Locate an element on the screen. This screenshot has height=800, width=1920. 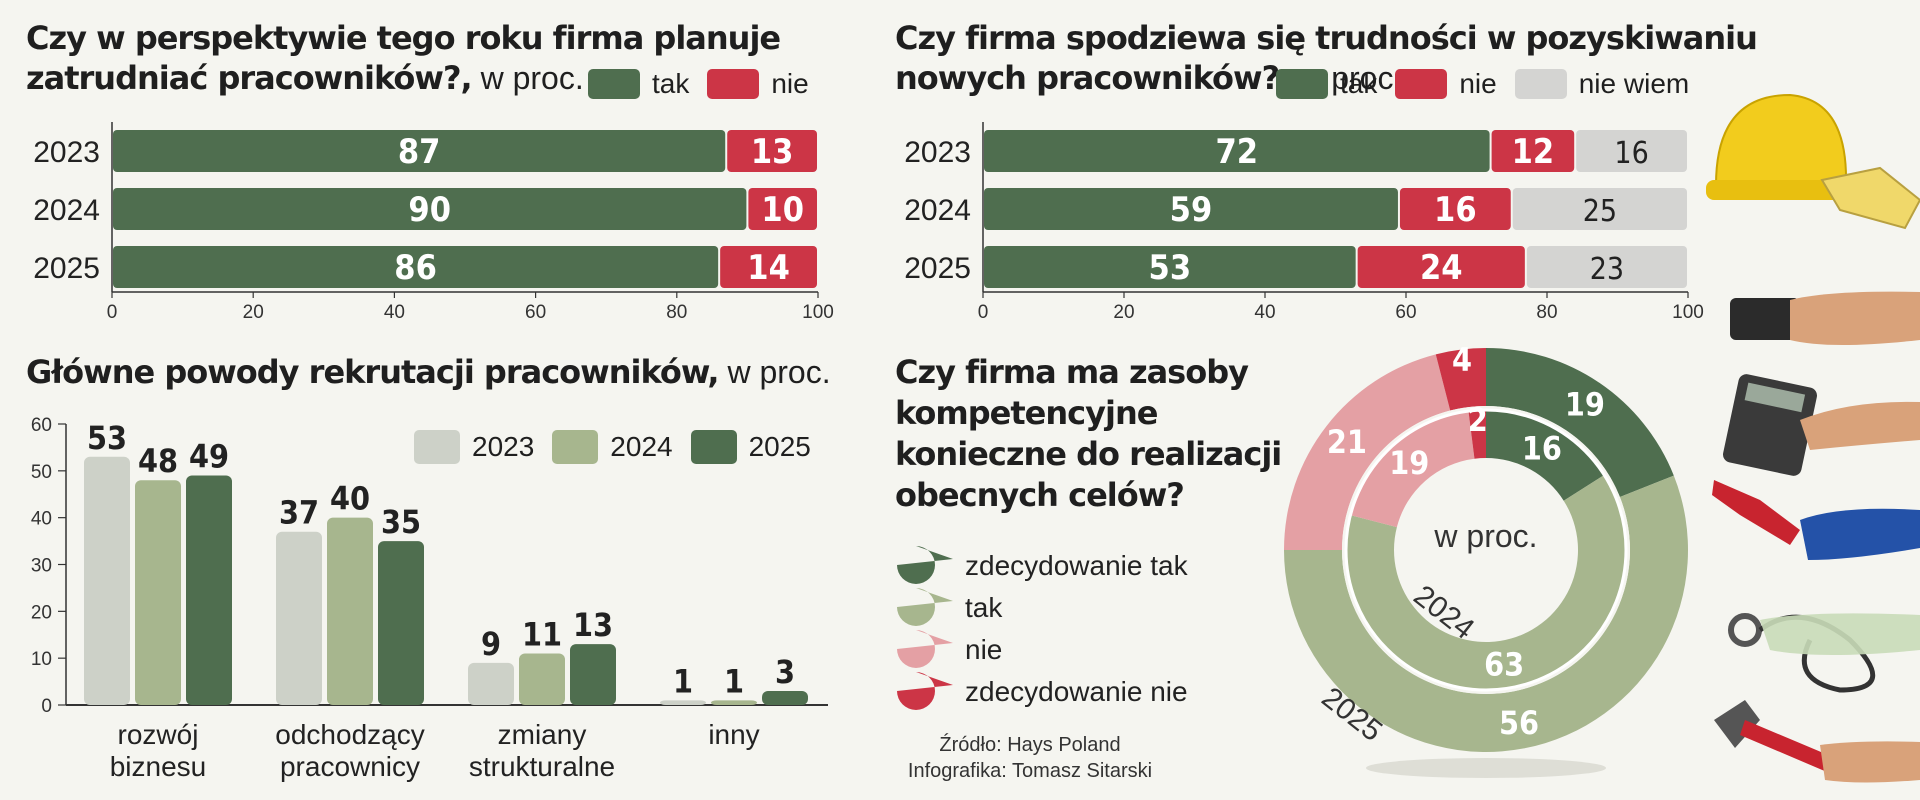
legend-label-2024: 2024 is located at coordinates (641, 446).